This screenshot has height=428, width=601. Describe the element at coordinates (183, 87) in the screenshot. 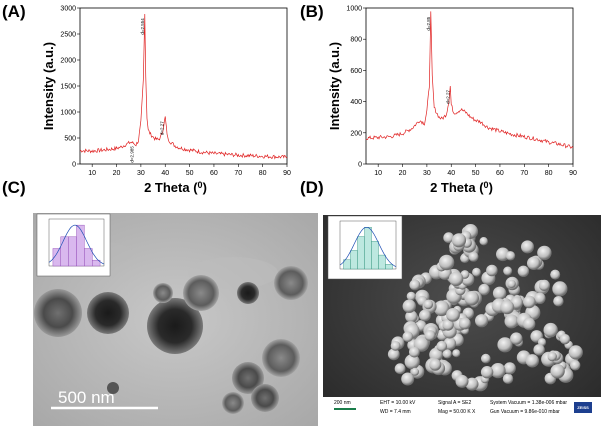

I see `xrd-series-line` at that location.